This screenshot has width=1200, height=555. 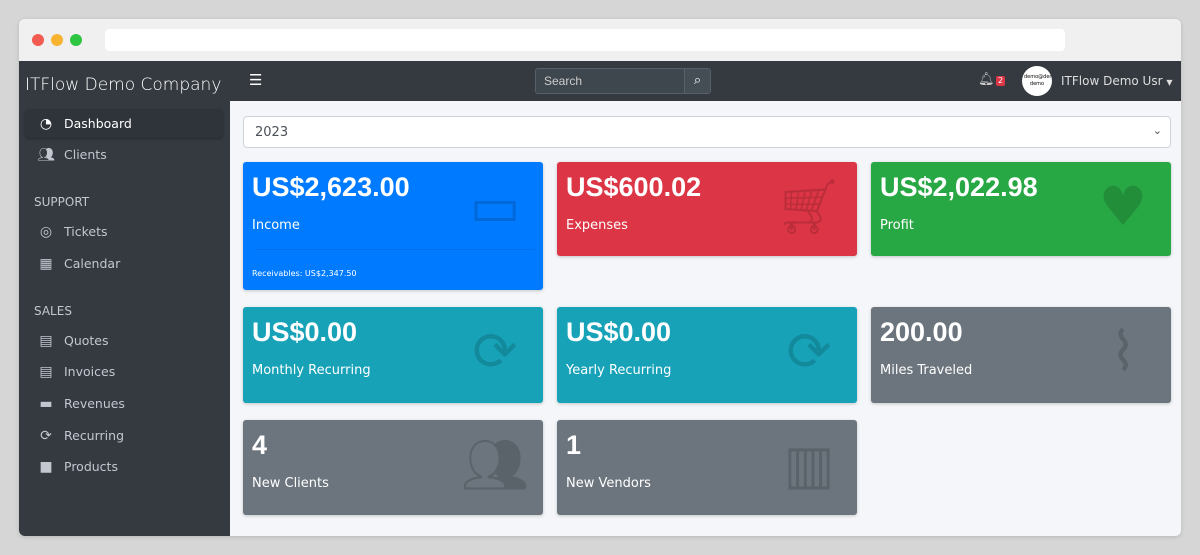 What do you see at coordinates (707, 209) in the screenshot?
I see `expenses-card: US$600.02 Expenses 🛒︎` at bounding box center [707, 209].